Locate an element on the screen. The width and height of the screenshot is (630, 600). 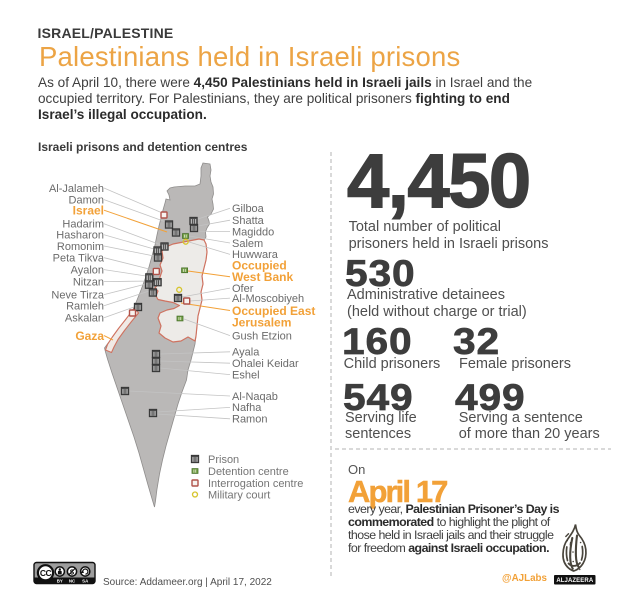
svg-text: Gilboa is located at coordinates (248, 209).